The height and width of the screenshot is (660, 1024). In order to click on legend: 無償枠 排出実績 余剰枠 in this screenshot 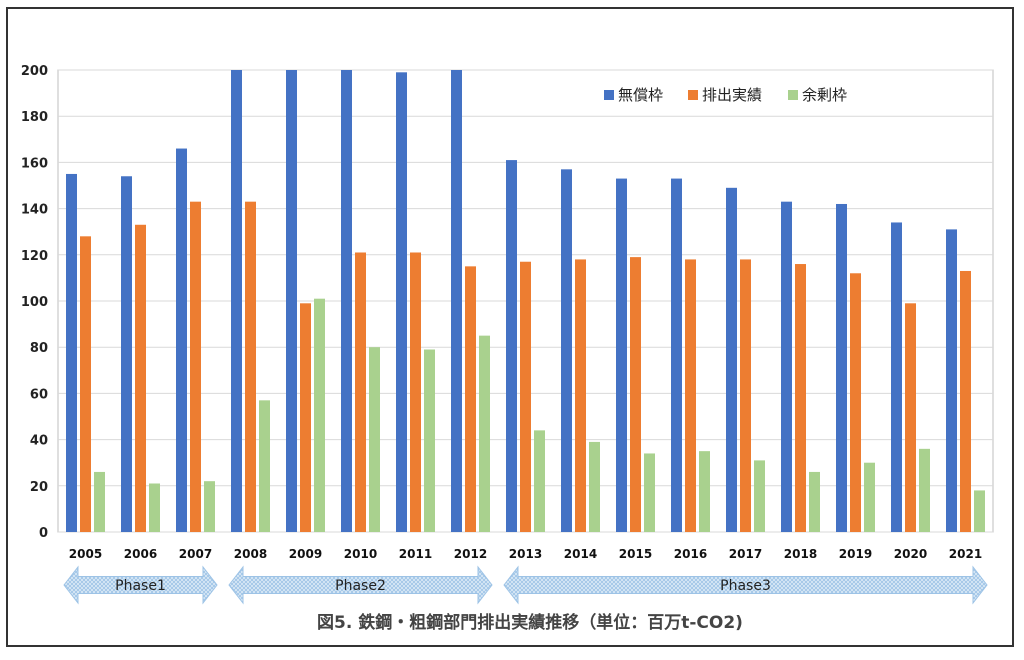, I will do `click(725, 95)`.